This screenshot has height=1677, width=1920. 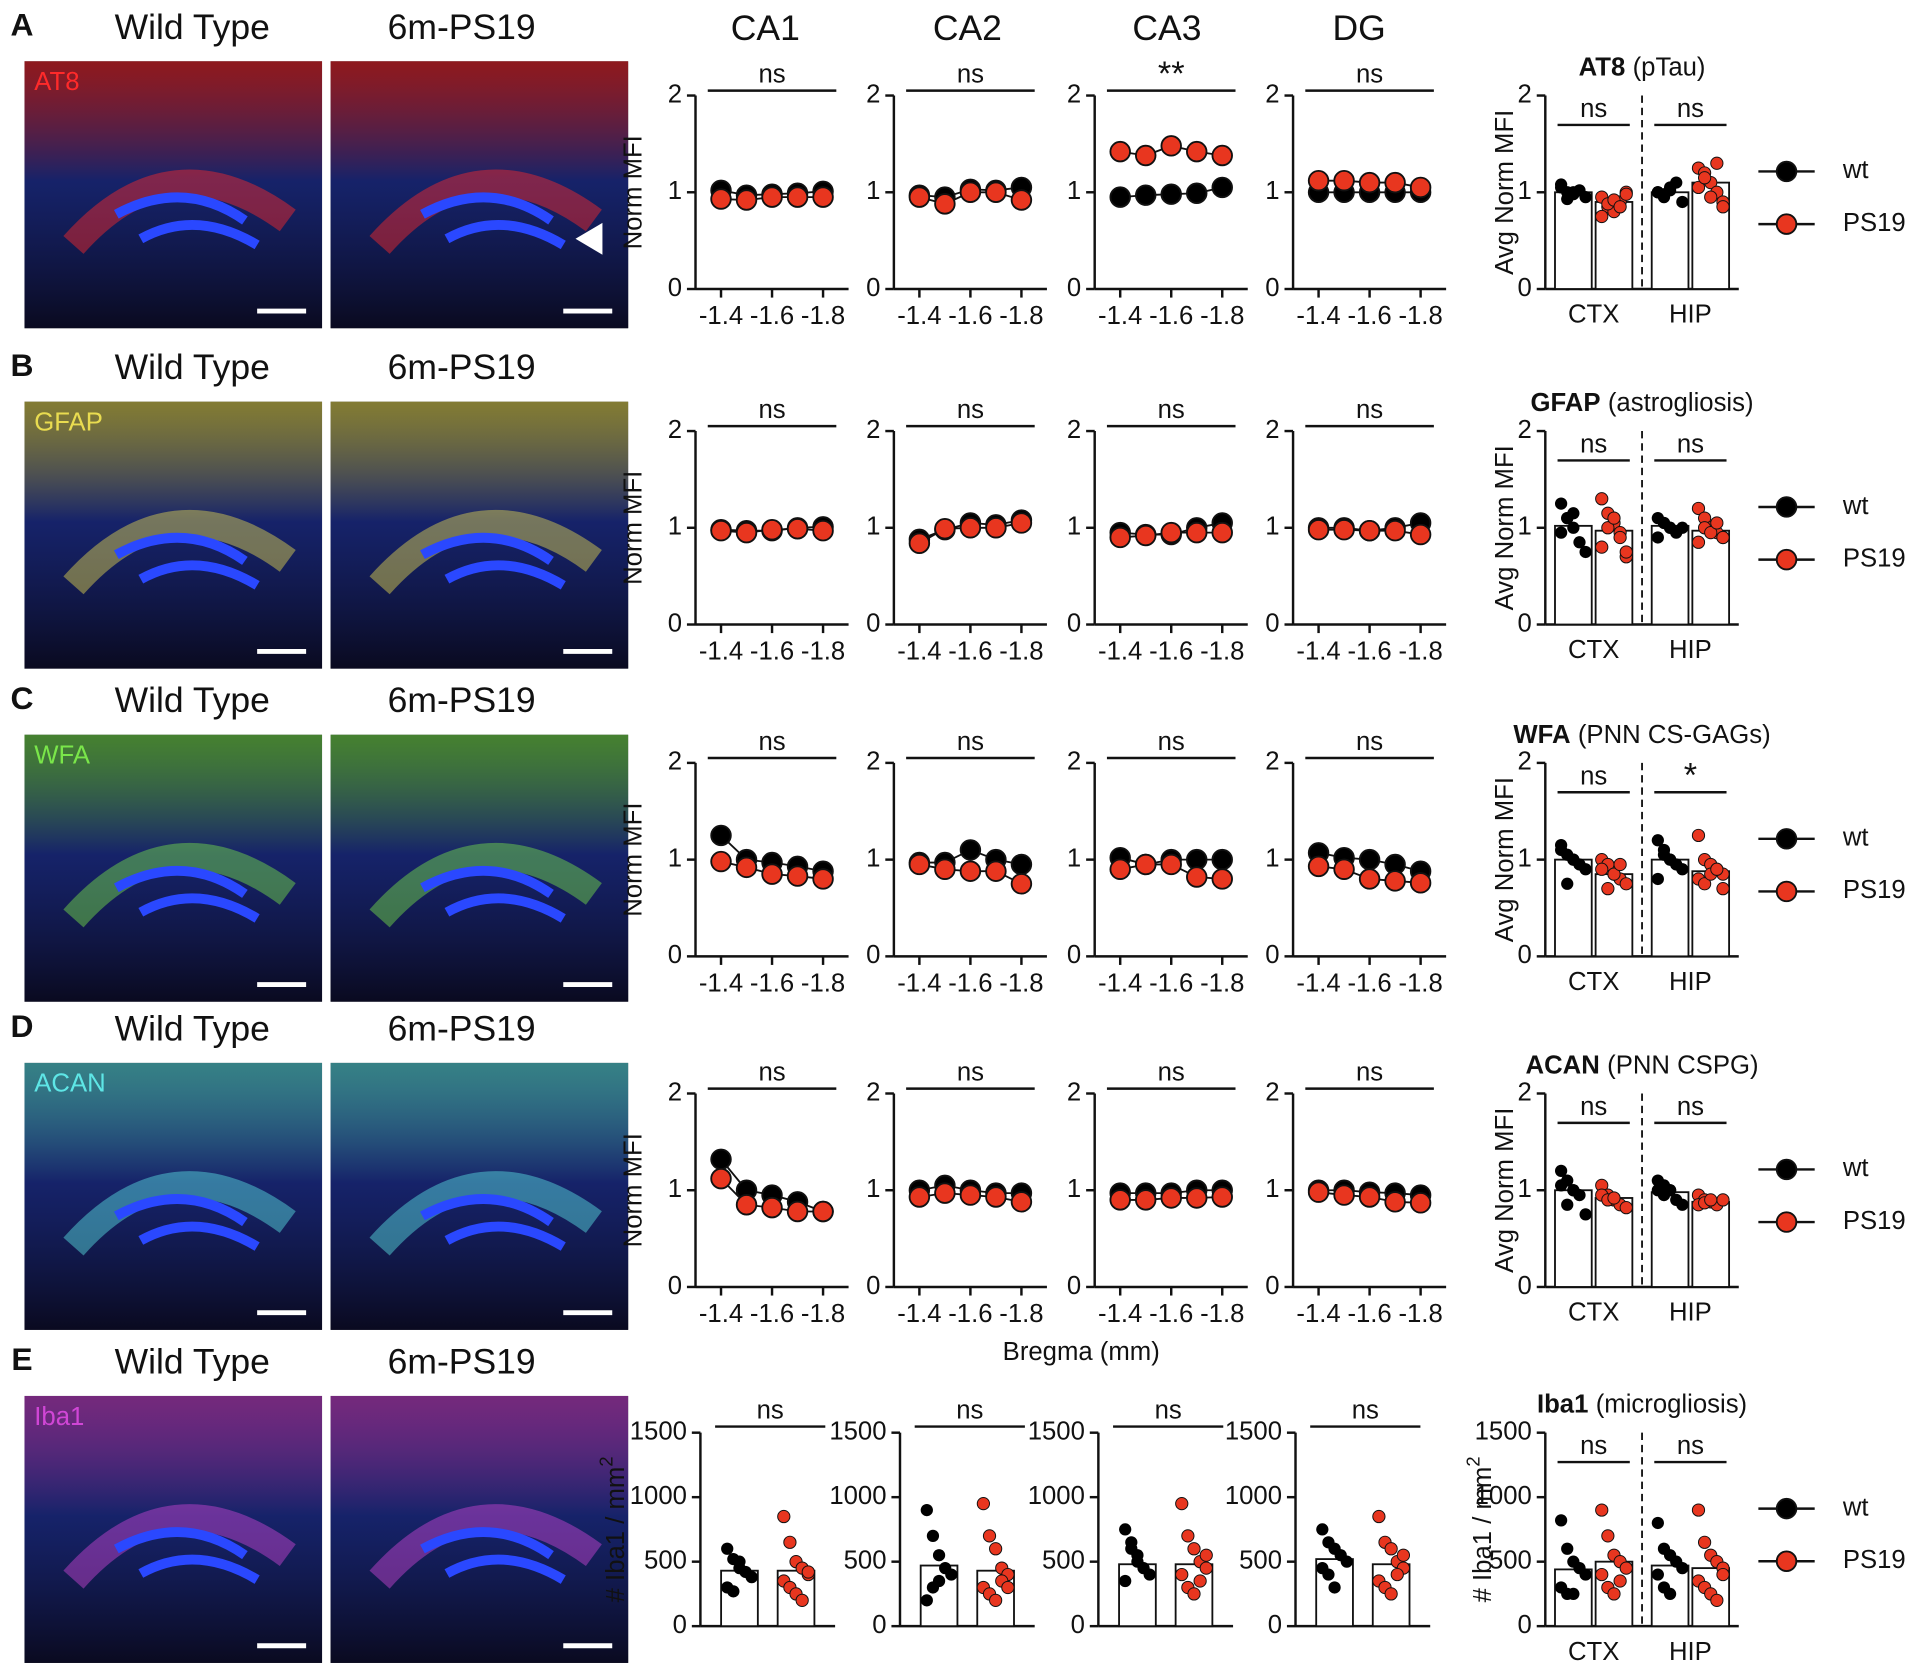 What do you see at coordinates (22, 365) in the screenshot?
I see `panel-letter: B` at bounding box center [22, 365].